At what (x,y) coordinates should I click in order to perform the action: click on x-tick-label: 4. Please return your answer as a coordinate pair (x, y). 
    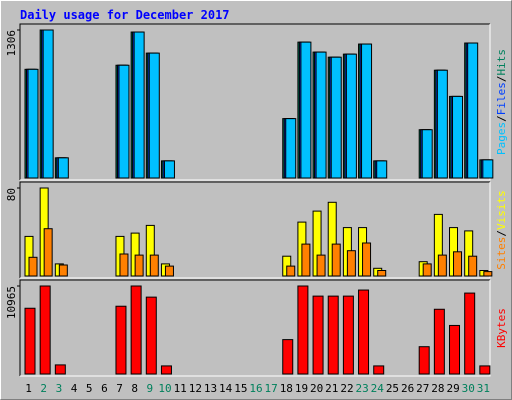
    Looking at the image, I should click on (74, 388).